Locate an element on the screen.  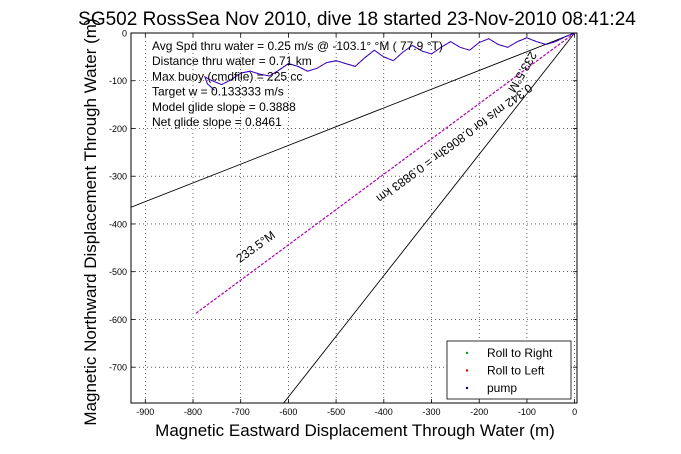
annotation-line: Net glide slope = 0.8461 is located at coordinates (217, 122).